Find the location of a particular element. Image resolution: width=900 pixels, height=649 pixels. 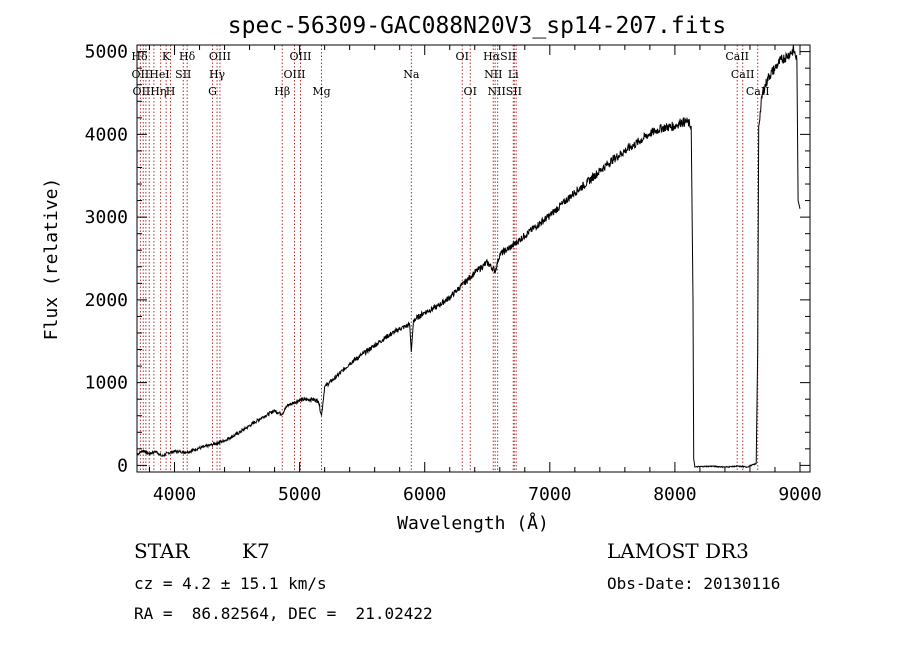

spectral-label-21: Mg is located at coordinates (321, 91).